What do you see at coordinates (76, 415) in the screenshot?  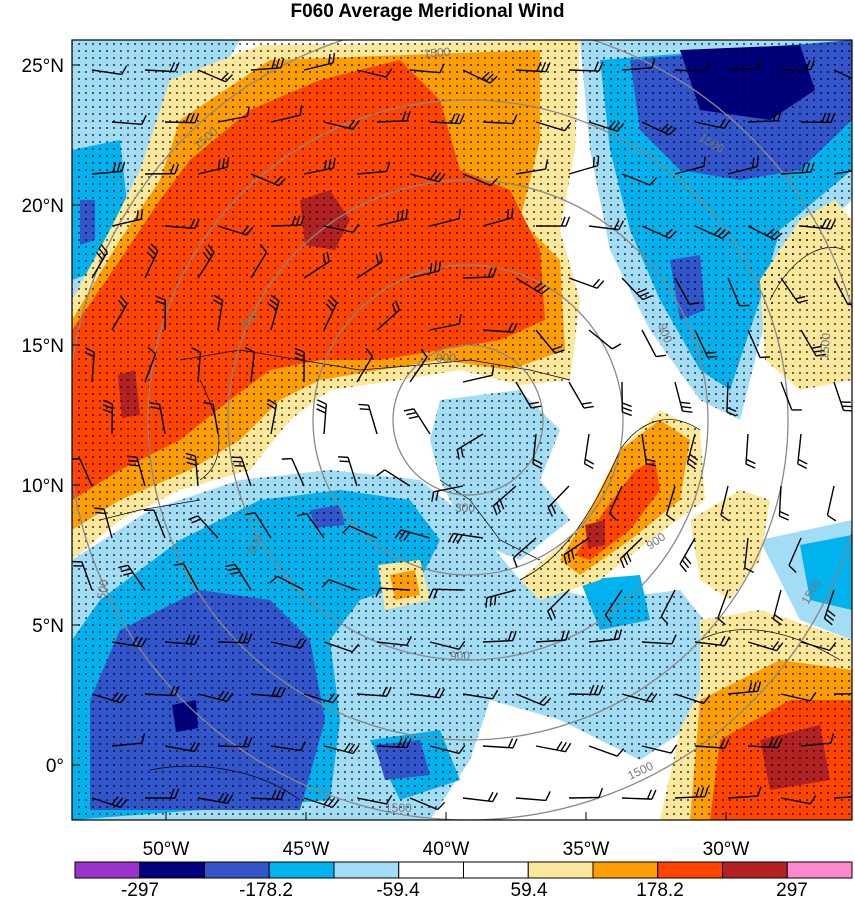 I see `latitude-ticks` at bounding box center [76, 415].